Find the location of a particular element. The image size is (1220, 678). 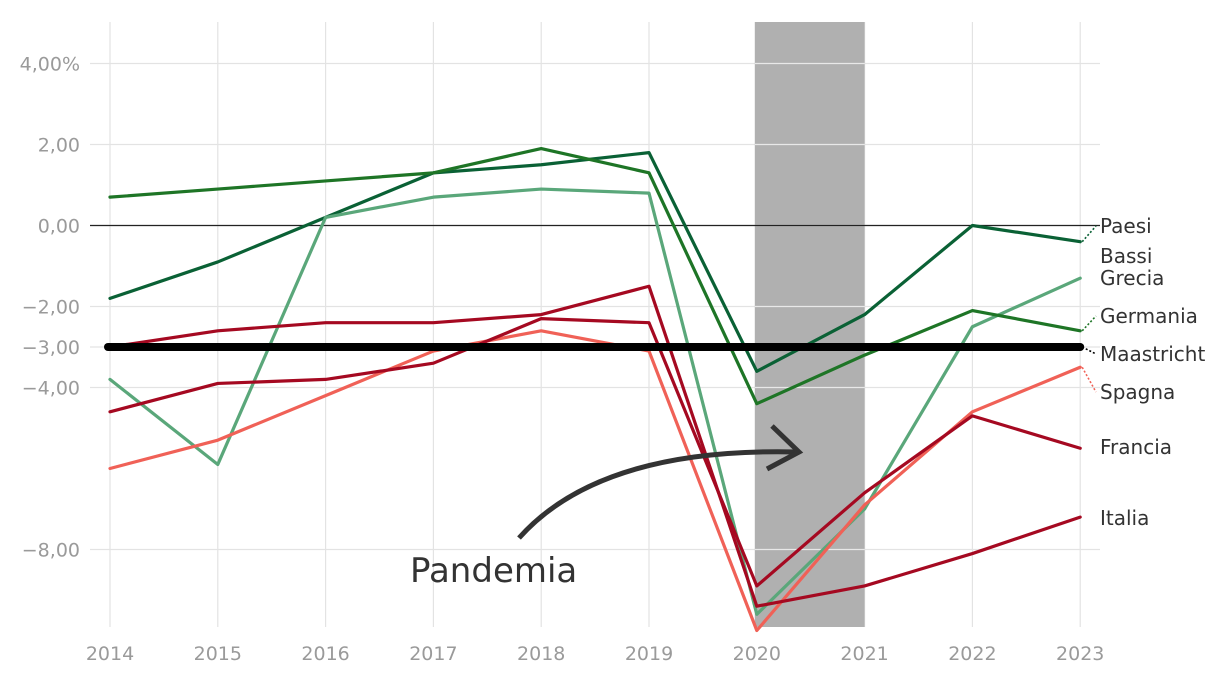

pandemic-annotation: Pandemia is located at coordinates (607, 507).